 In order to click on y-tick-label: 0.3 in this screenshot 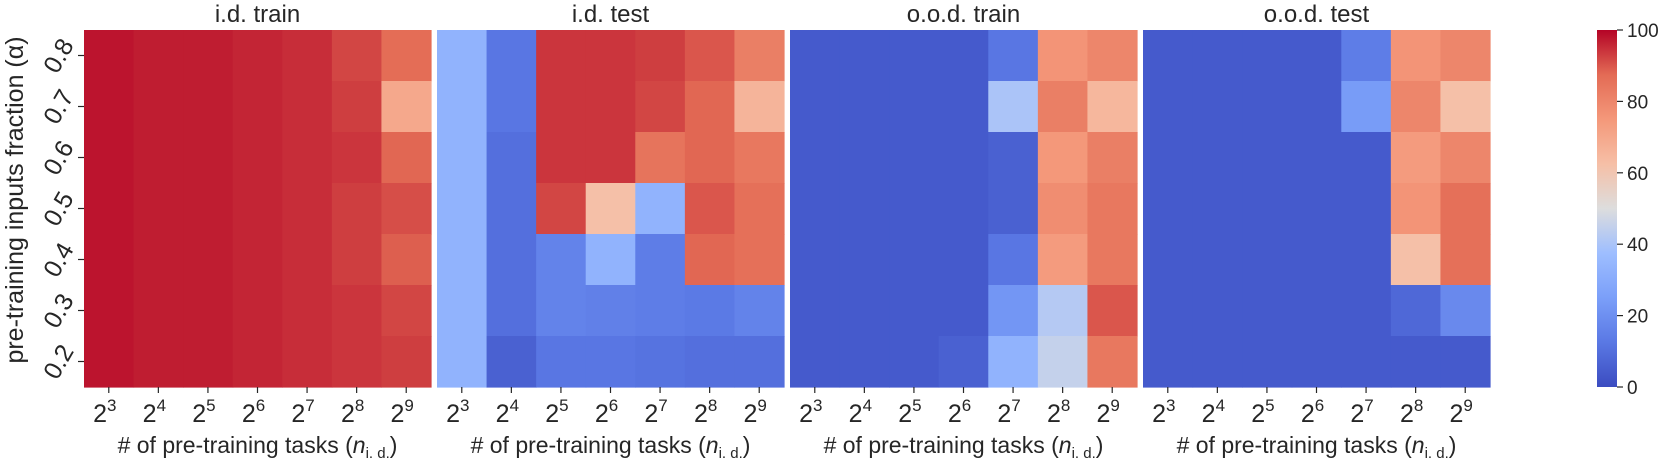, I will do `click(59, 311)`.